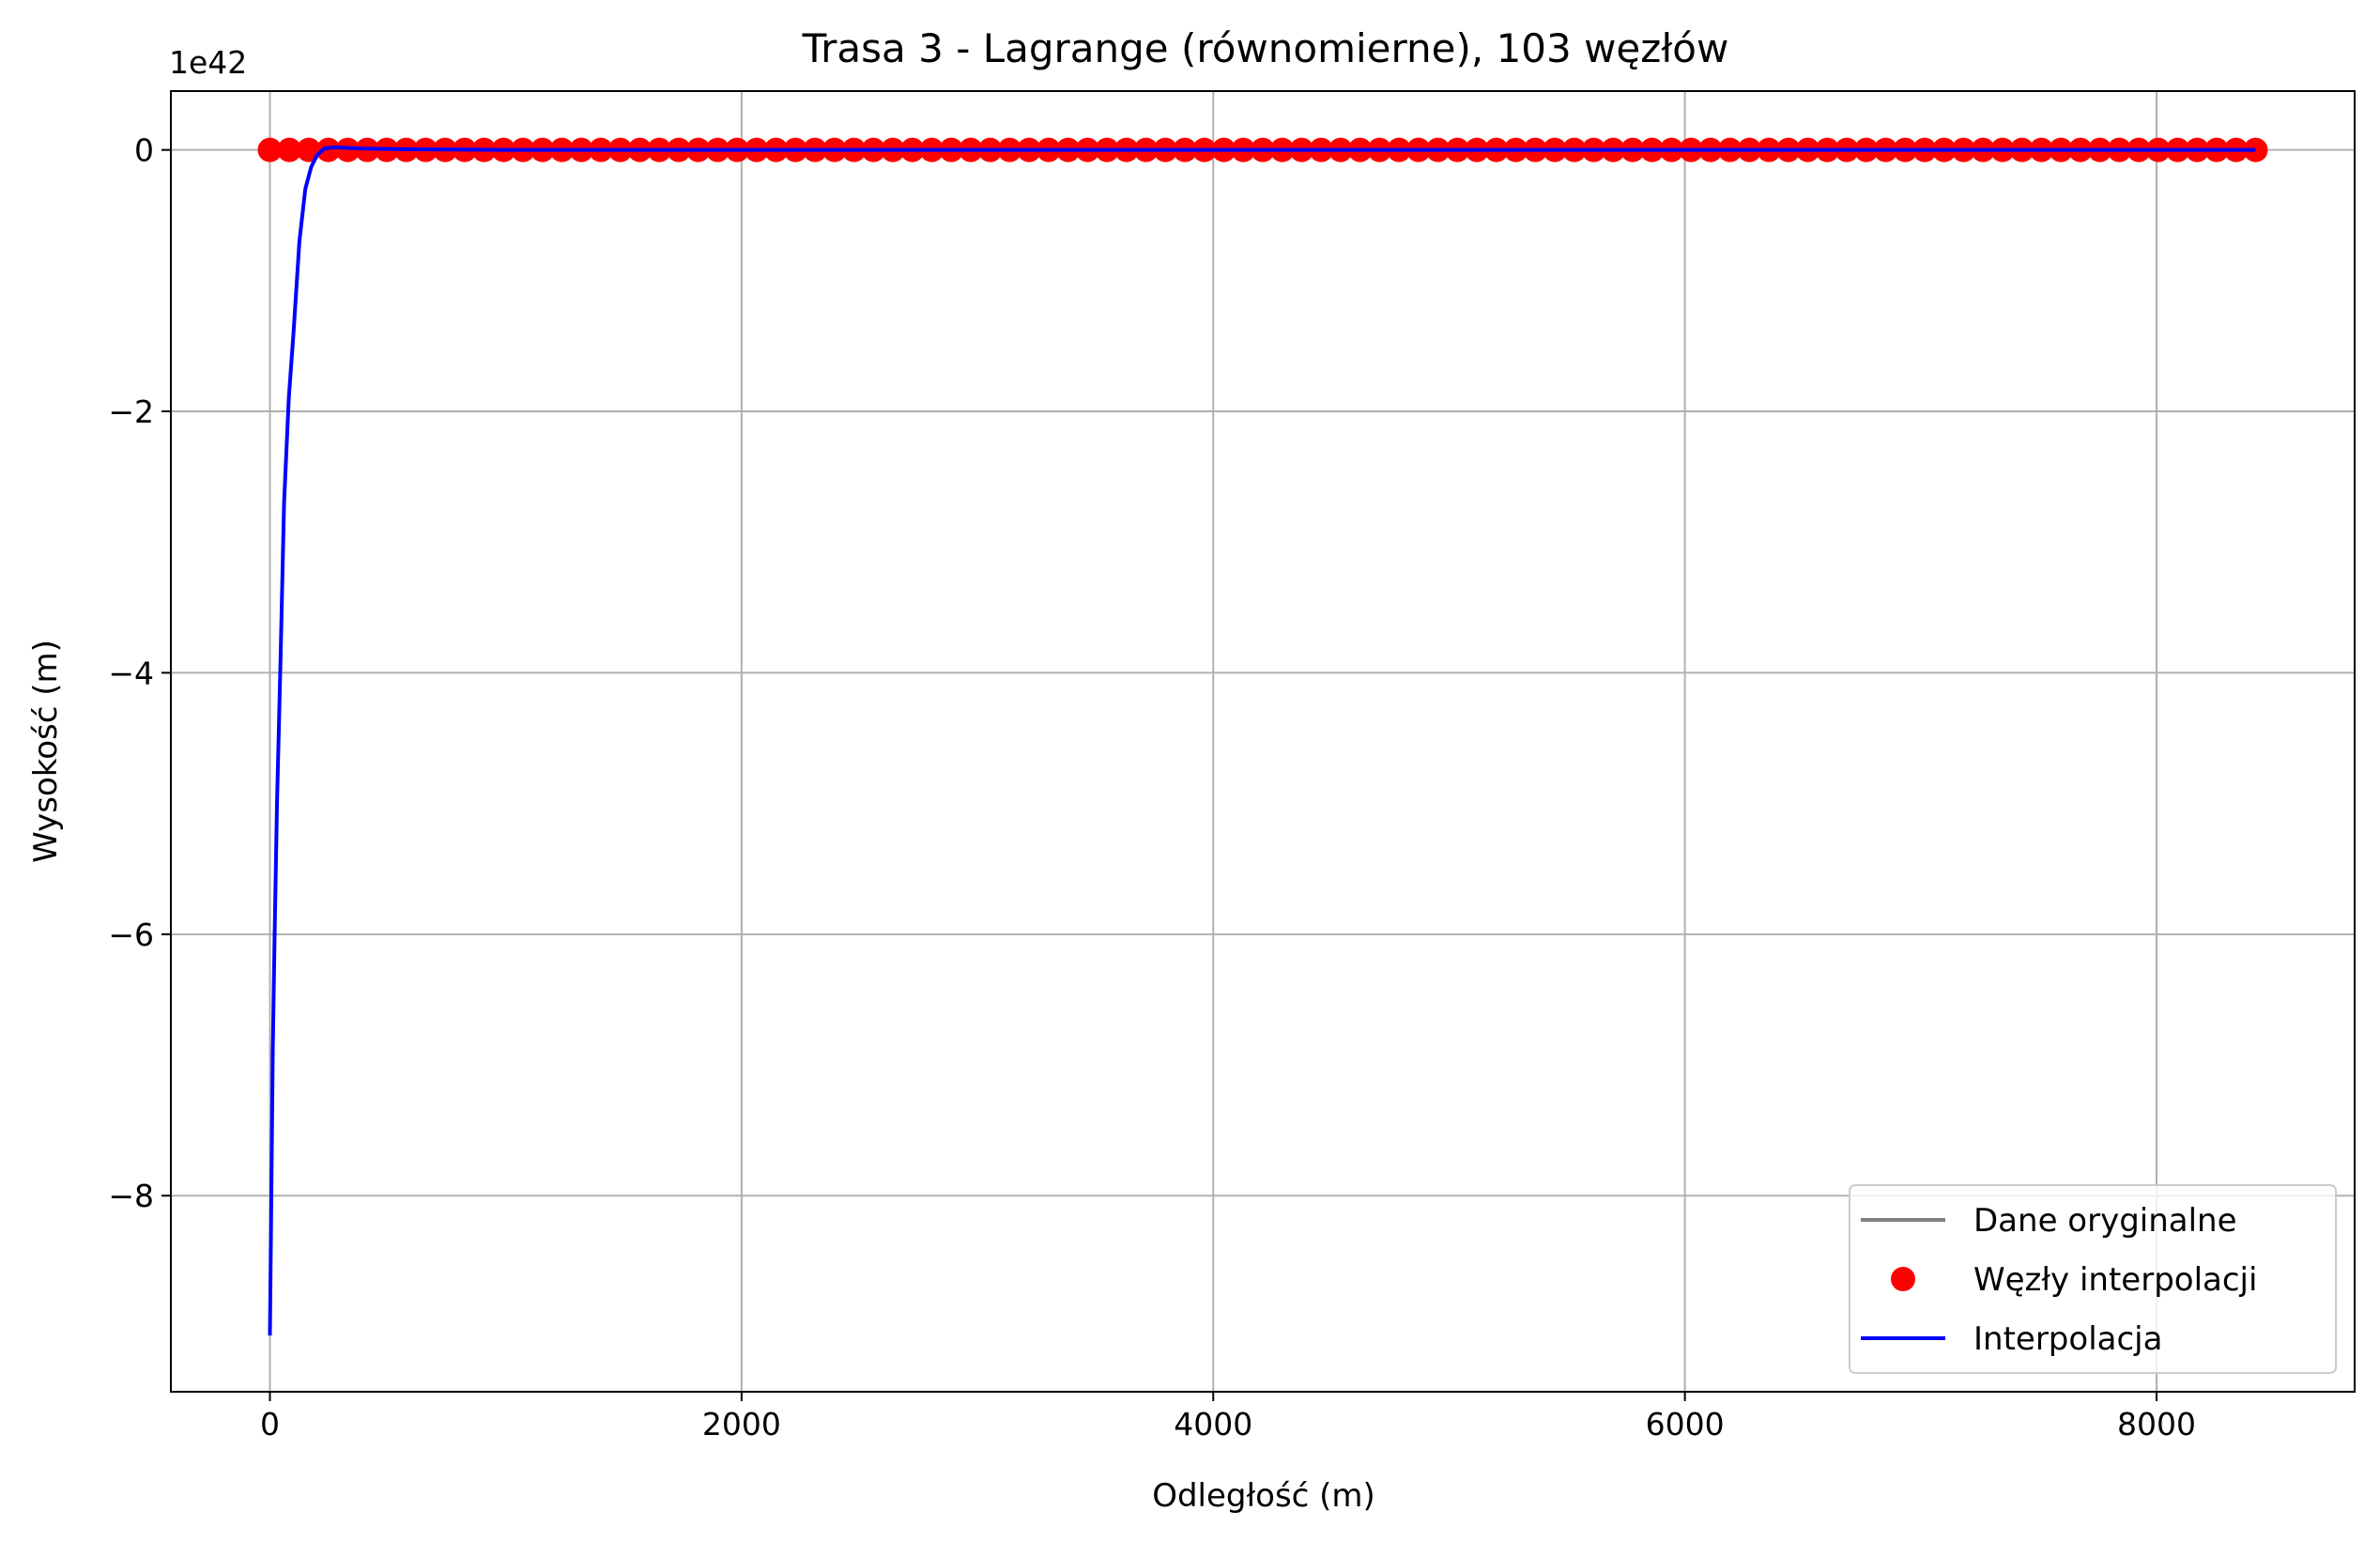 Image resolution: width=2380 pixels, height=1542 pixels. I want to click on x-tick-label: 6000, so click(1685, 1424).